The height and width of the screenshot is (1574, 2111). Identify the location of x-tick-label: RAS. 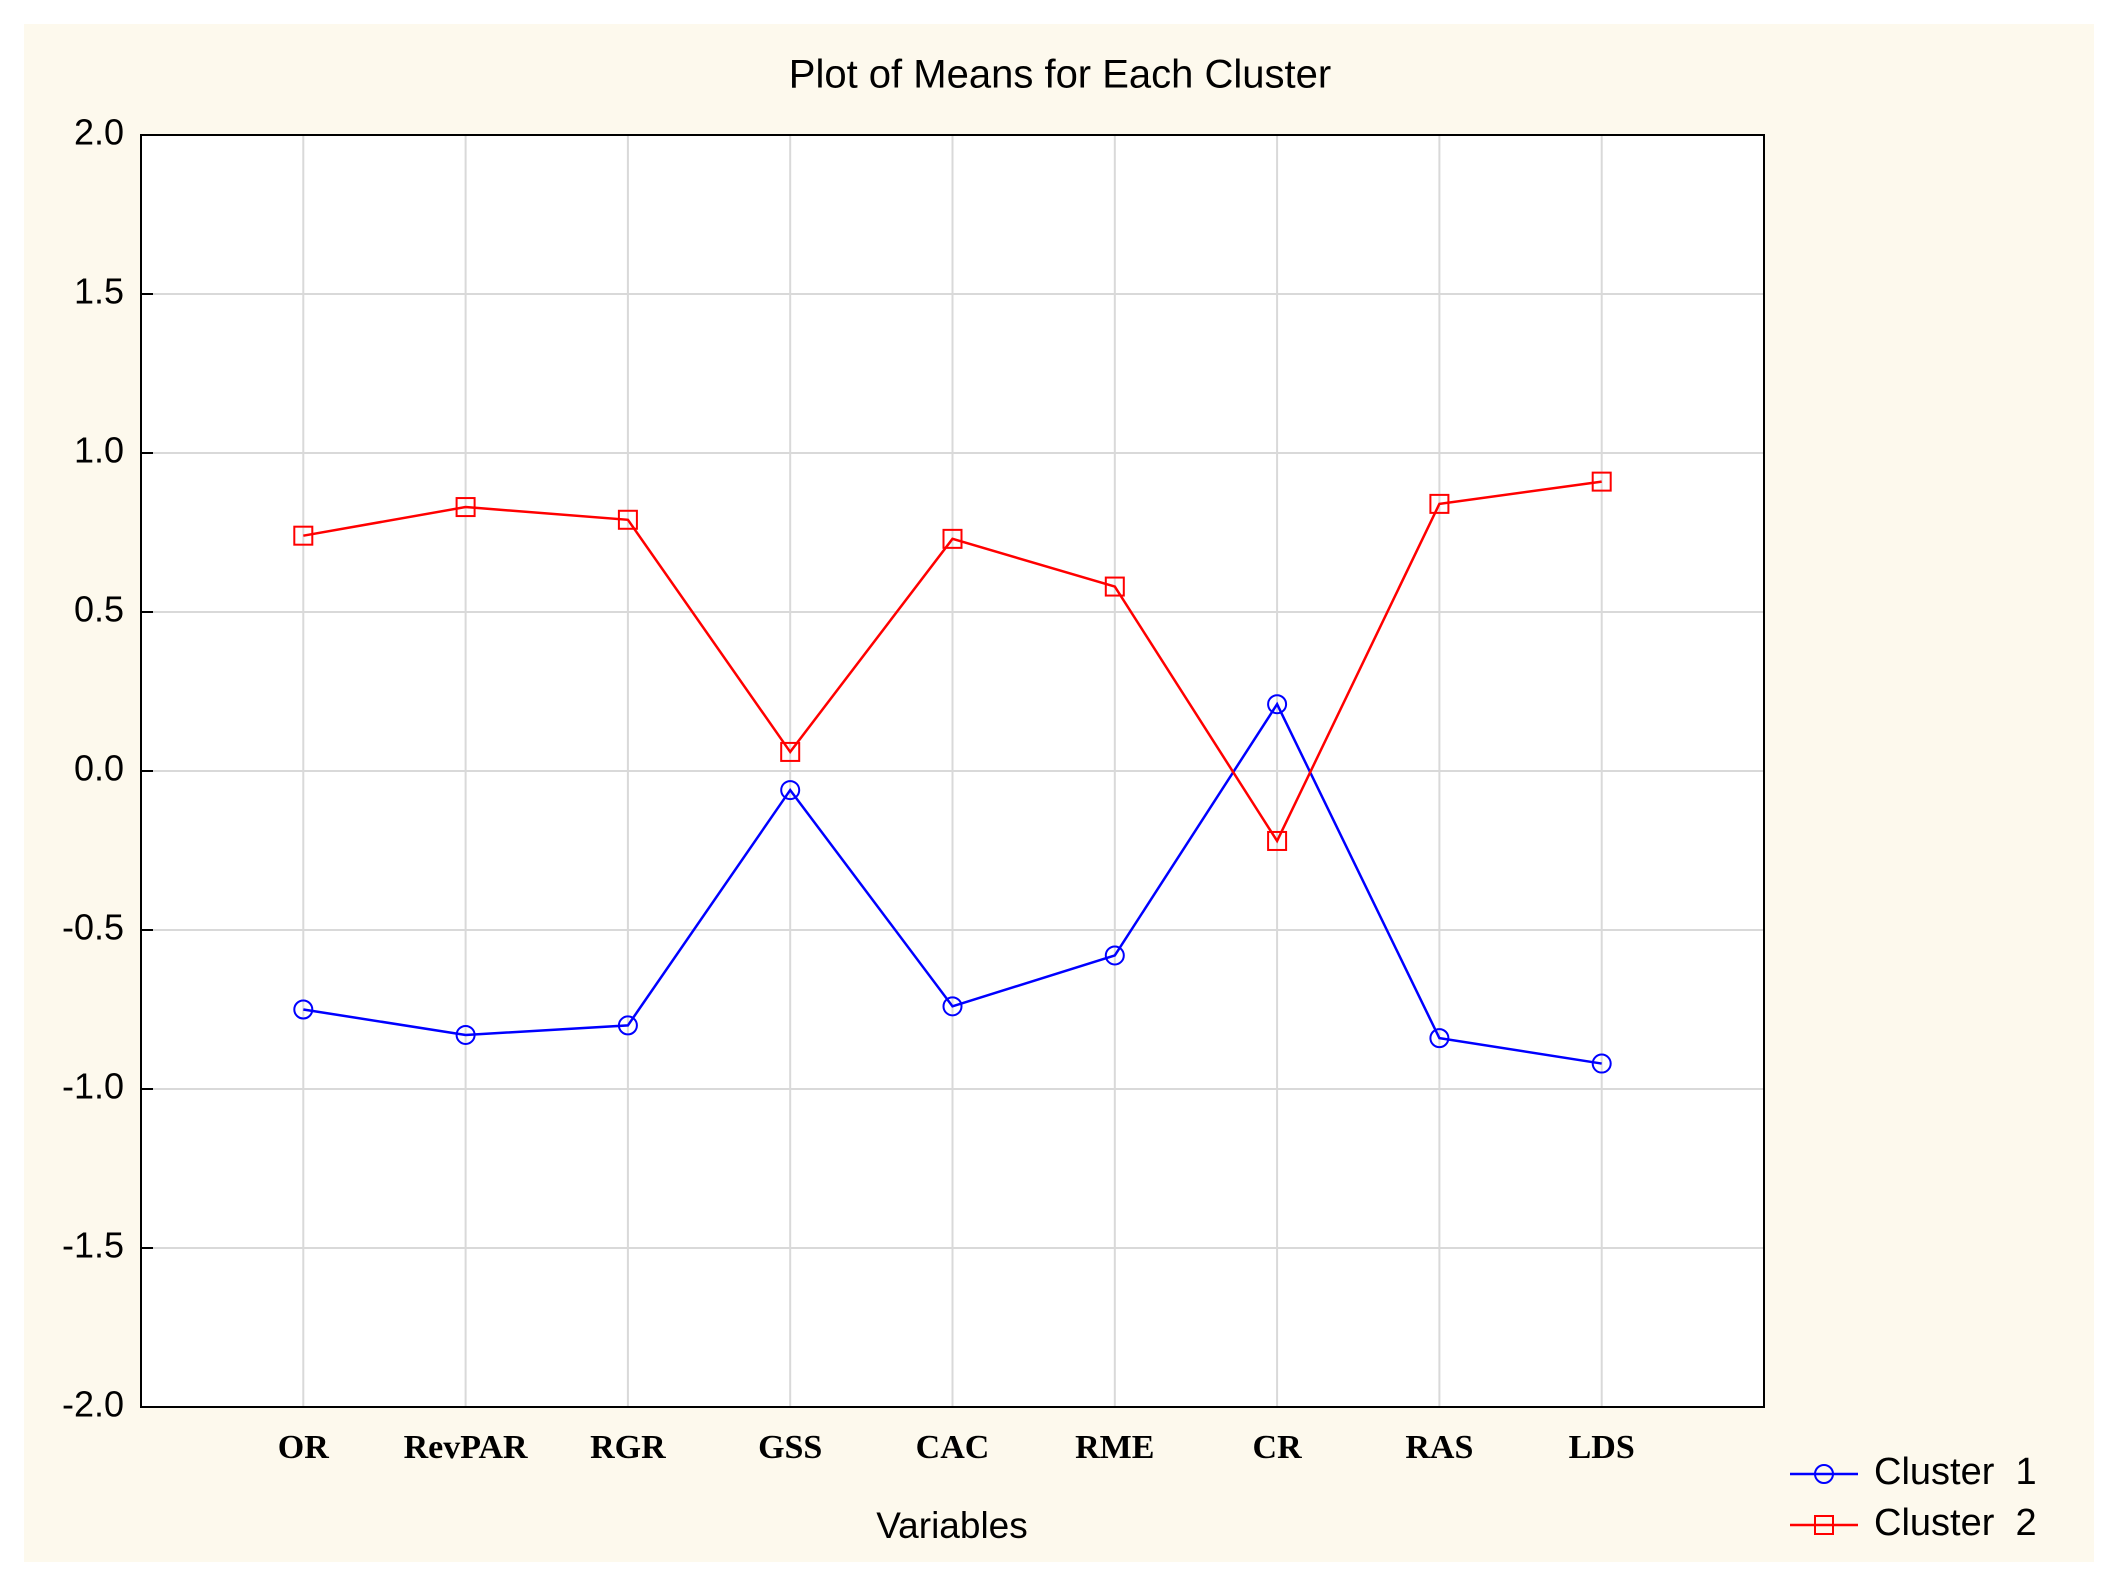
(1439, 1447).